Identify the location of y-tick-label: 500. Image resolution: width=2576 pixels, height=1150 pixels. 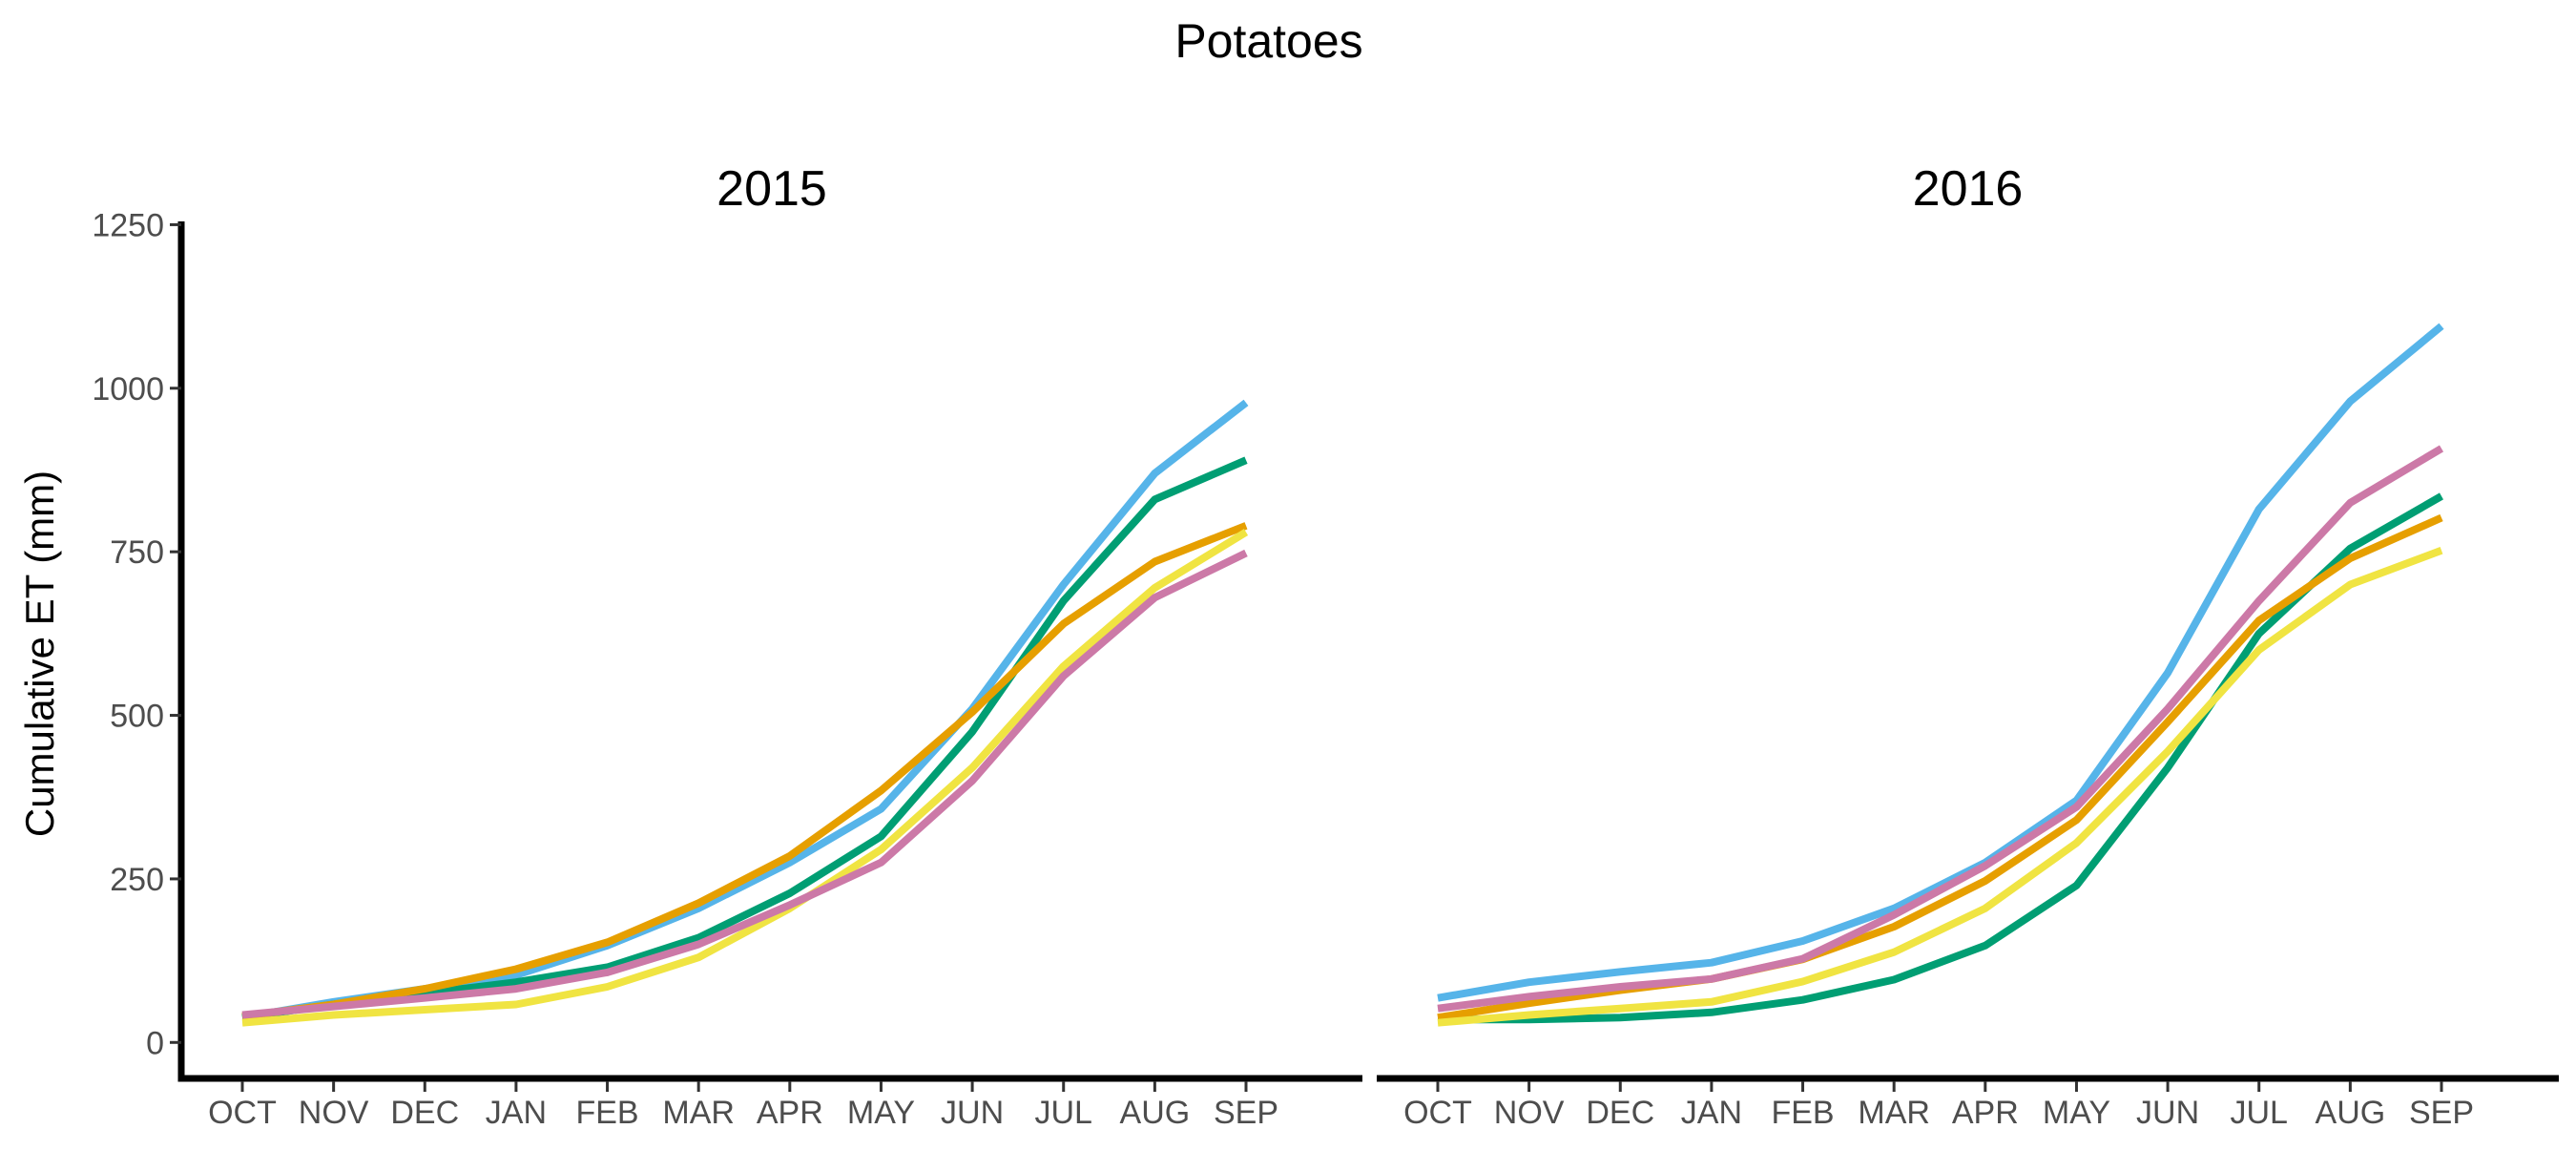
(137, 717).